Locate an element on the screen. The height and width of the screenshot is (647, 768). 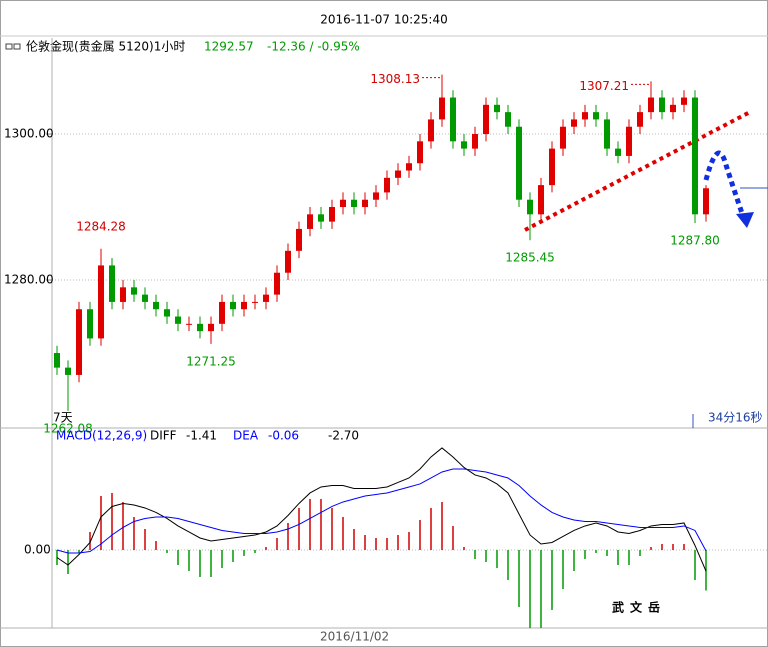
instrument-name: 伦敦金现(贵金属 5120)1小时 is located at coordinates (105, 46).